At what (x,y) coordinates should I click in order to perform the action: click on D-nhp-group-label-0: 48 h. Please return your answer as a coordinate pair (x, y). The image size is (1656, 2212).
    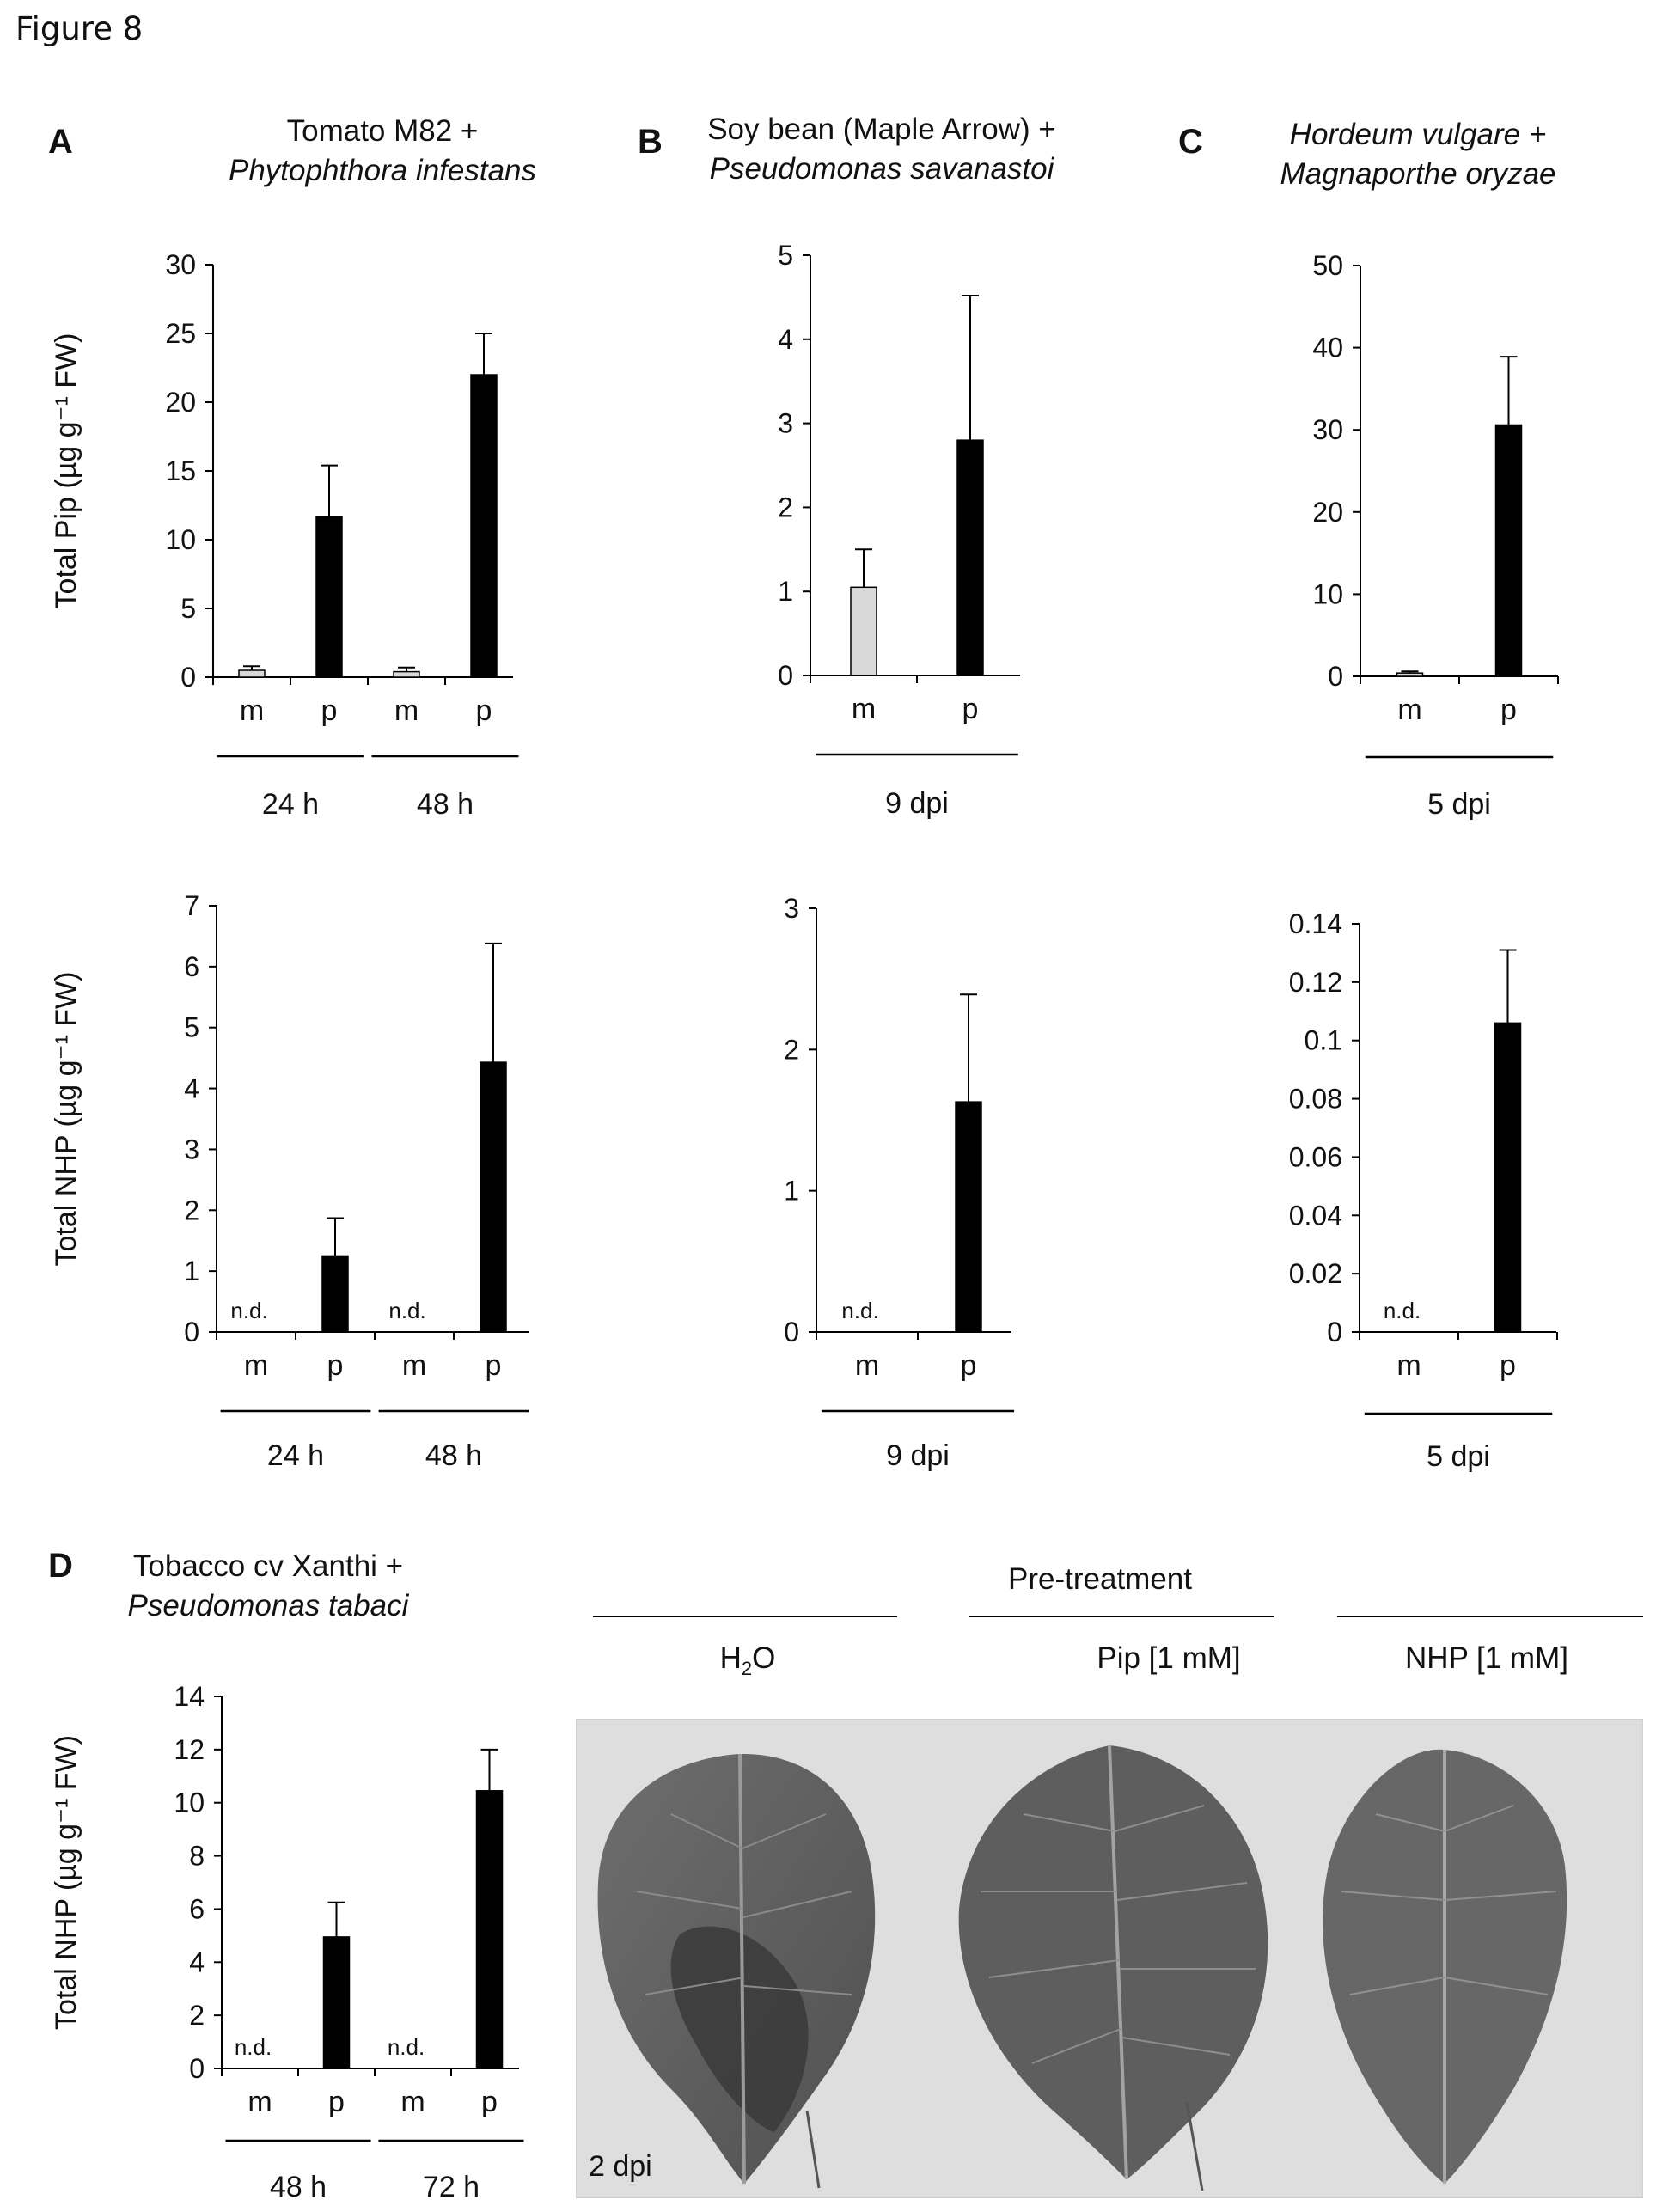
    Looking at the image, I should click on (298, 2187).